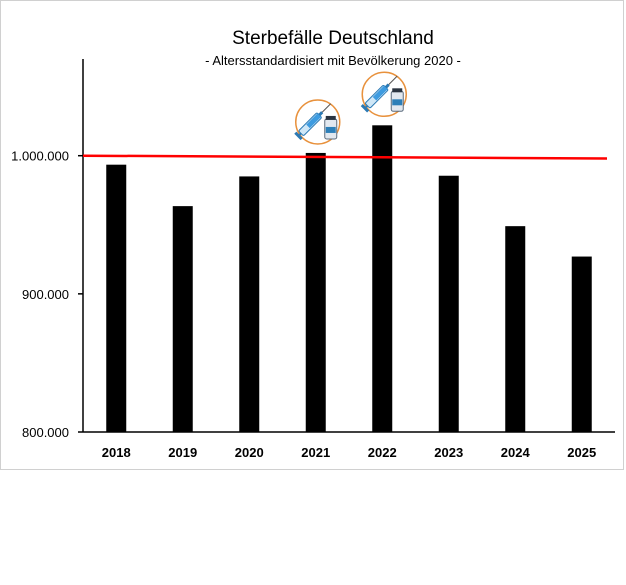 Image resolution: width=626 pixels, height=585 pixels. I want to click on x-tick-label: 2021, so click(315, 452).